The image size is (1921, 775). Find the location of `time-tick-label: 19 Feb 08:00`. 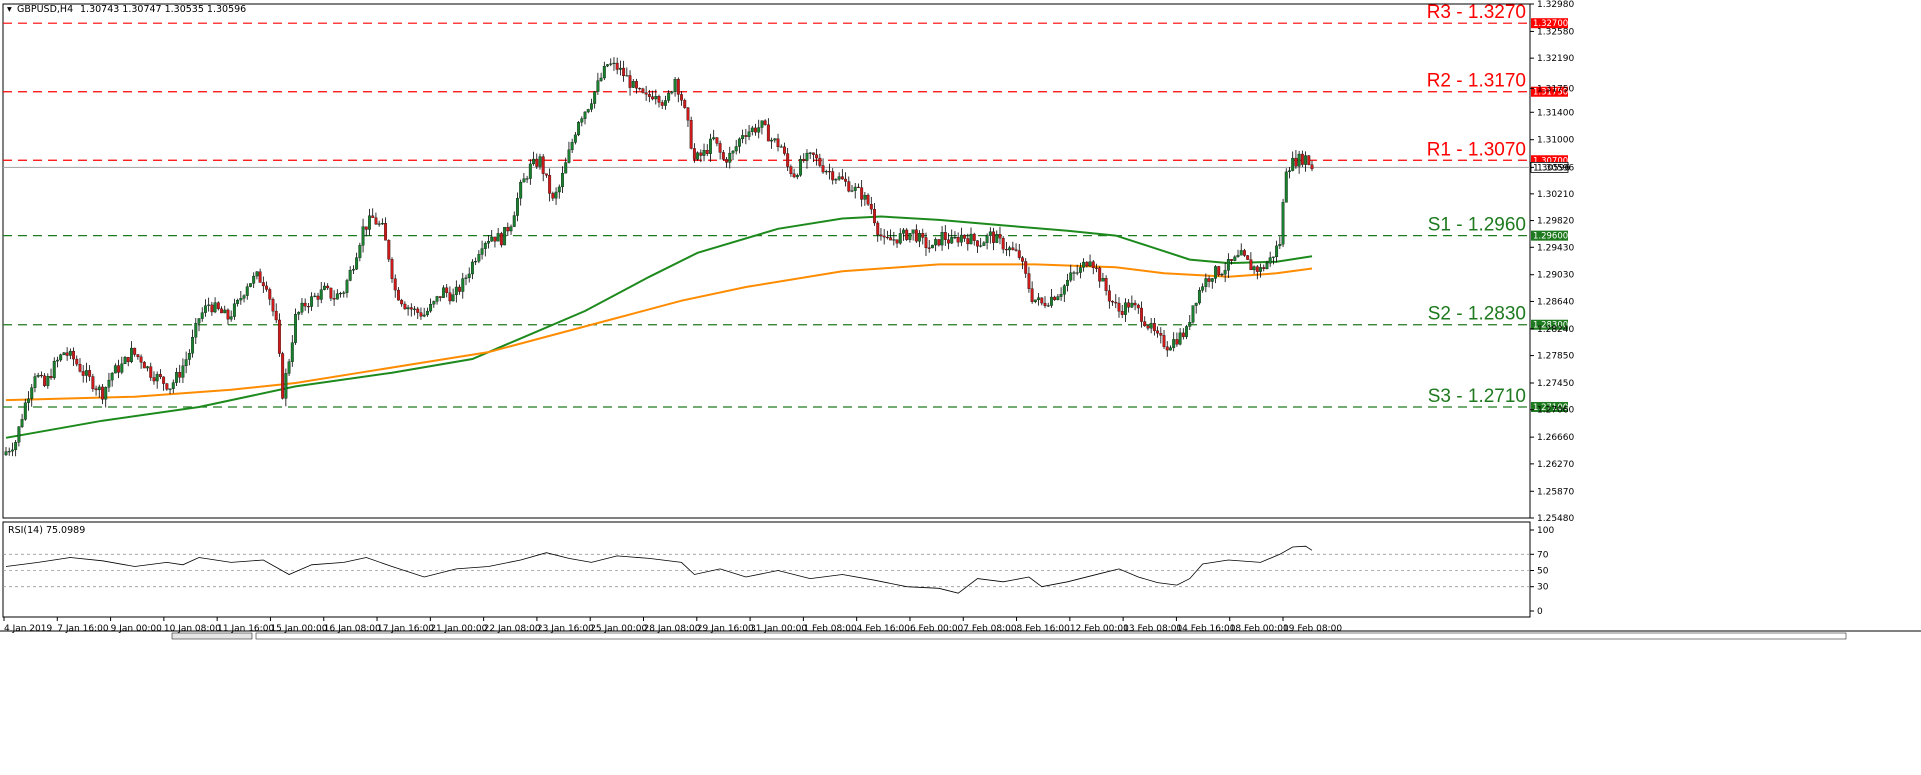

time-tick-label: 19 Feb 08:00 is located at coordinates (1312, 629).